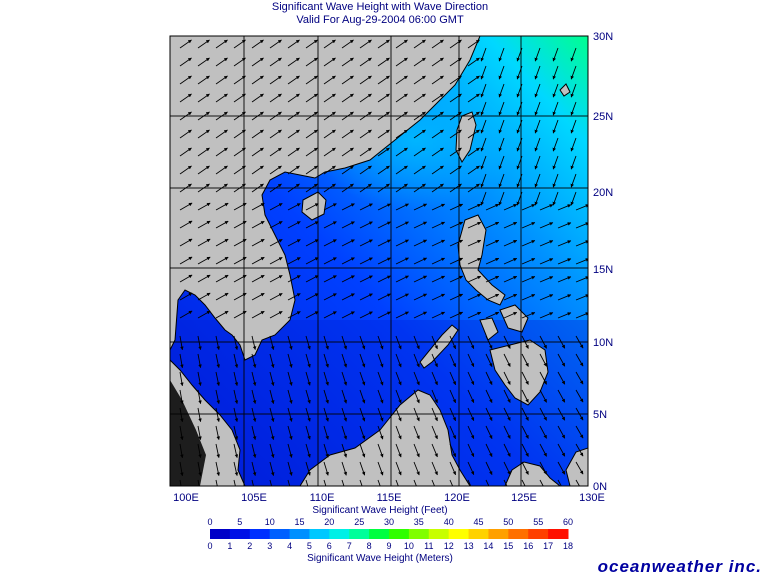 The image size is (776, 581). What do you see at coordinates (439, 346) in the screenshot?
I see `land-palawan` at bounding box center [439, 346].